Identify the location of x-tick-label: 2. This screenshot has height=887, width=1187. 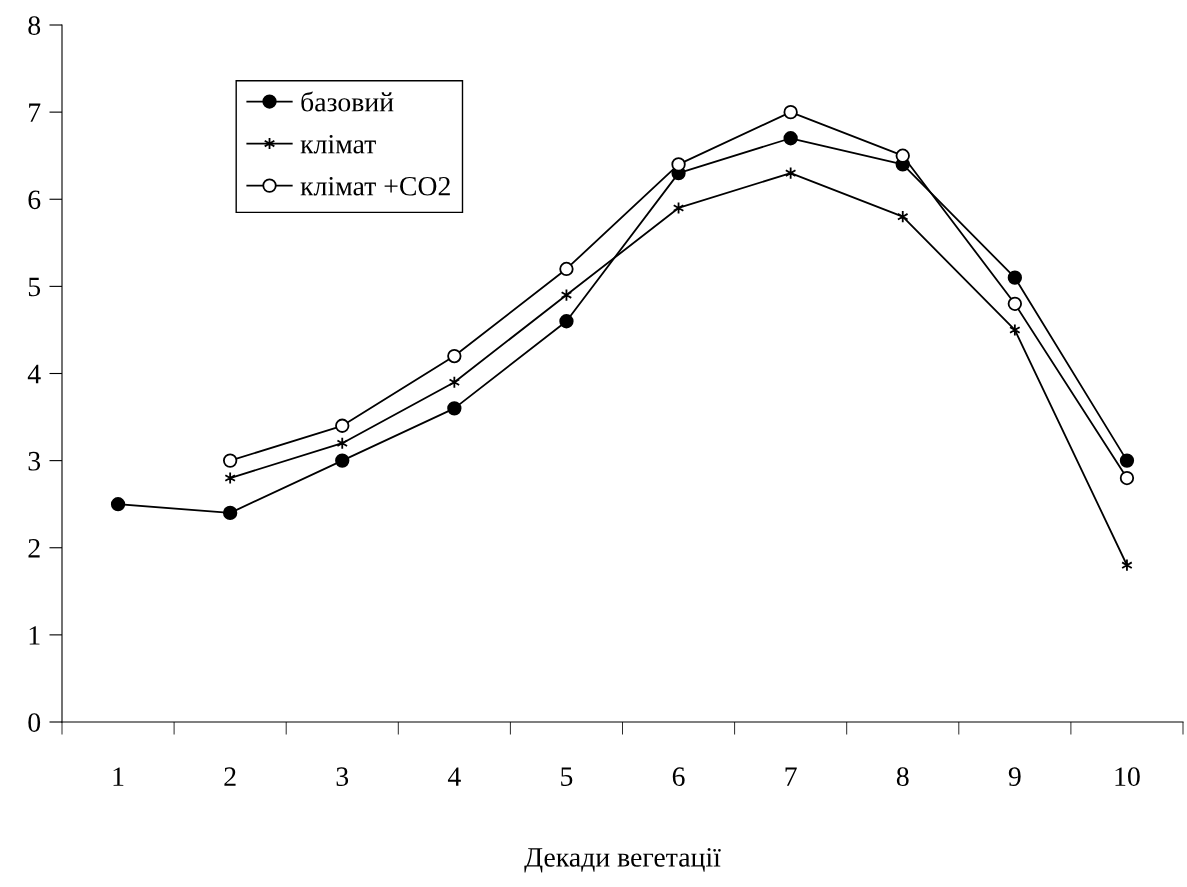
(230, 776).